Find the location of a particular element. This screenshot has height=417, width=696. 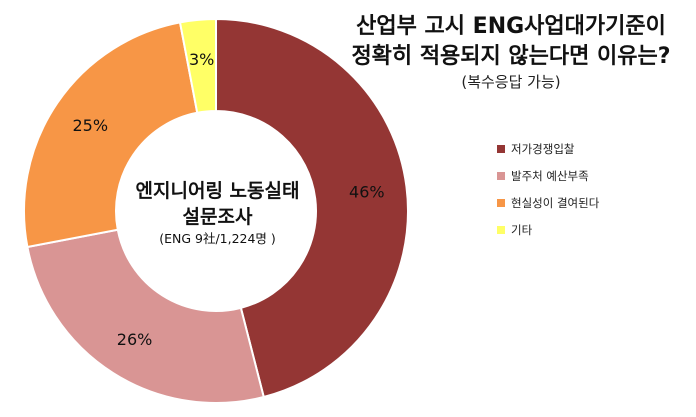

donut-center-label: 엔지니어링 노동실태 설문조사 (ENG 9社/1,224명 ) is located at coordinates (217, 213).